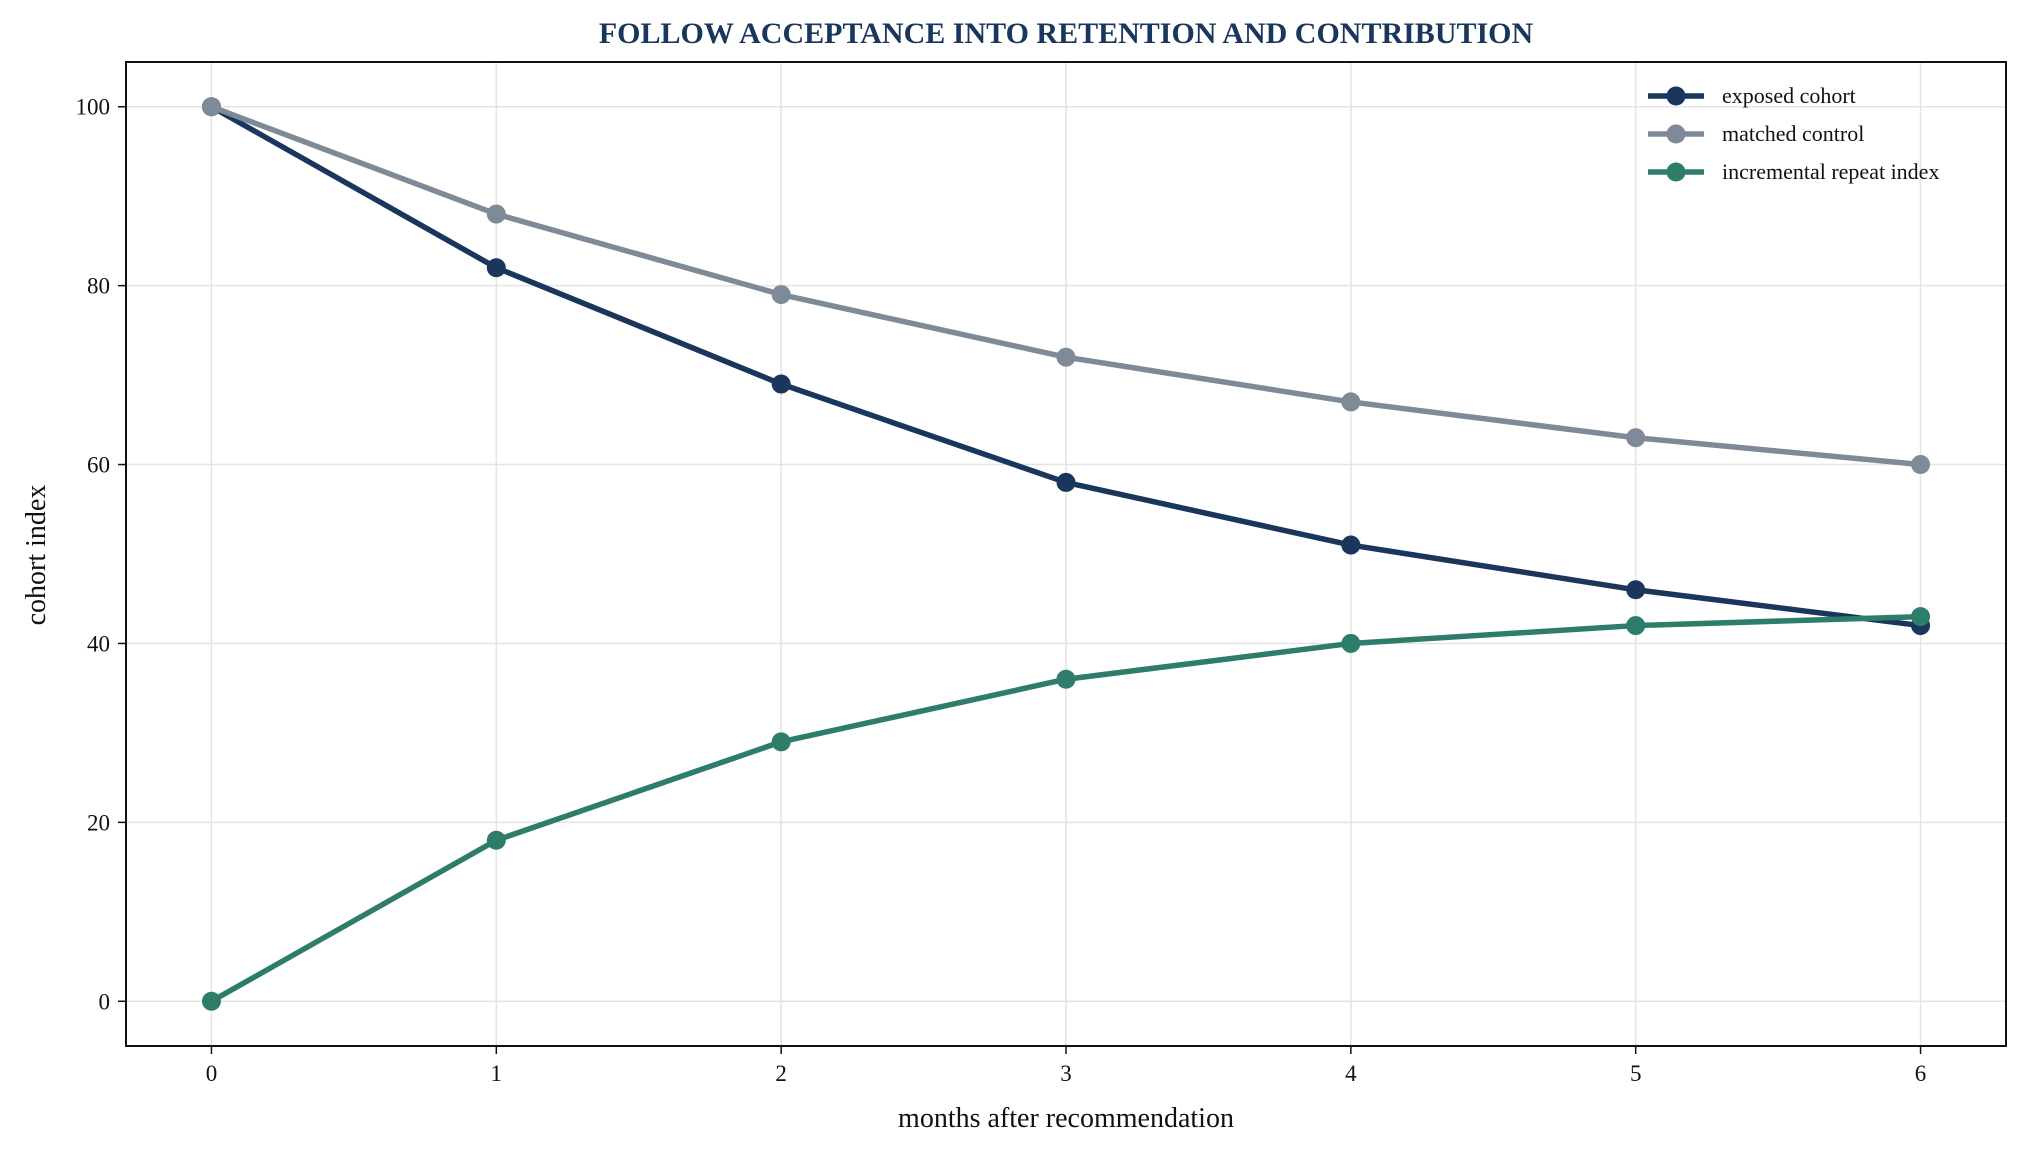 The width and height of the screenshot is (2023, 1155). Describe the element at coordinates (1789, 95) in the screenshot. I see `legend-label: exposed cohort` at that location.